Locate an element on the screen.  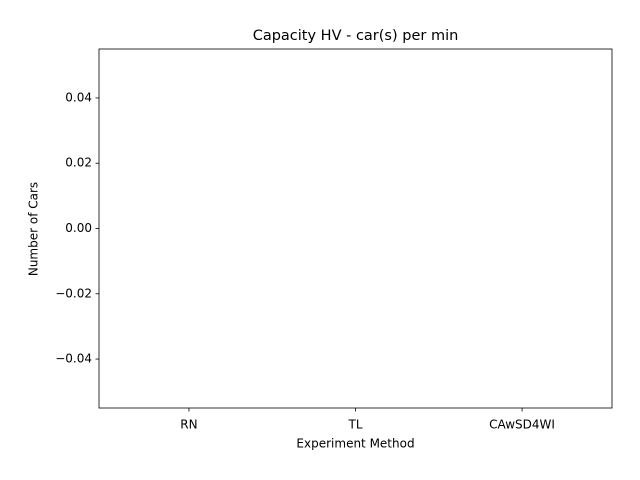
y-tick-label: 0.00 is located at coordinates (78, 228).